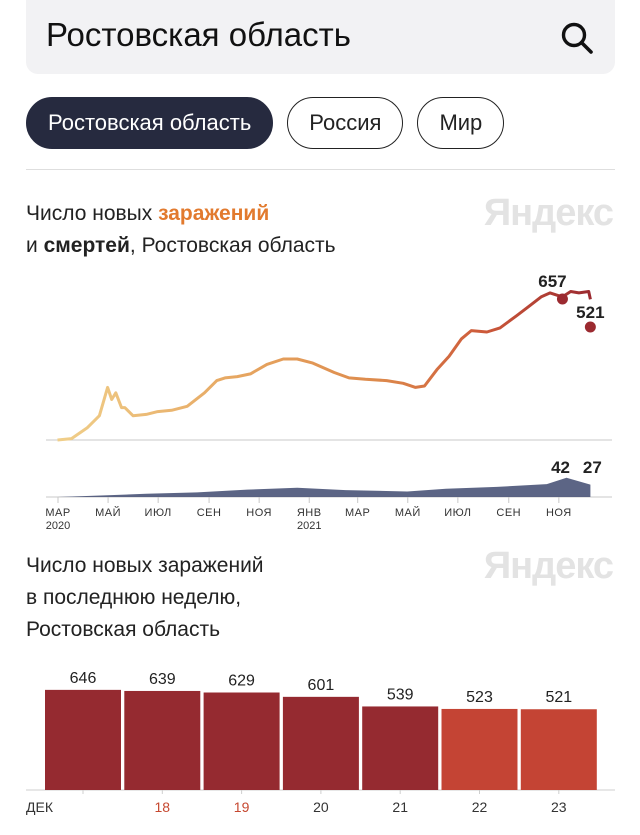 The image size is (640, 835). Describe the element at coordinates (150, 123) in the screenshot. I see `tab-rostov-region: Ростовская область` at that location.